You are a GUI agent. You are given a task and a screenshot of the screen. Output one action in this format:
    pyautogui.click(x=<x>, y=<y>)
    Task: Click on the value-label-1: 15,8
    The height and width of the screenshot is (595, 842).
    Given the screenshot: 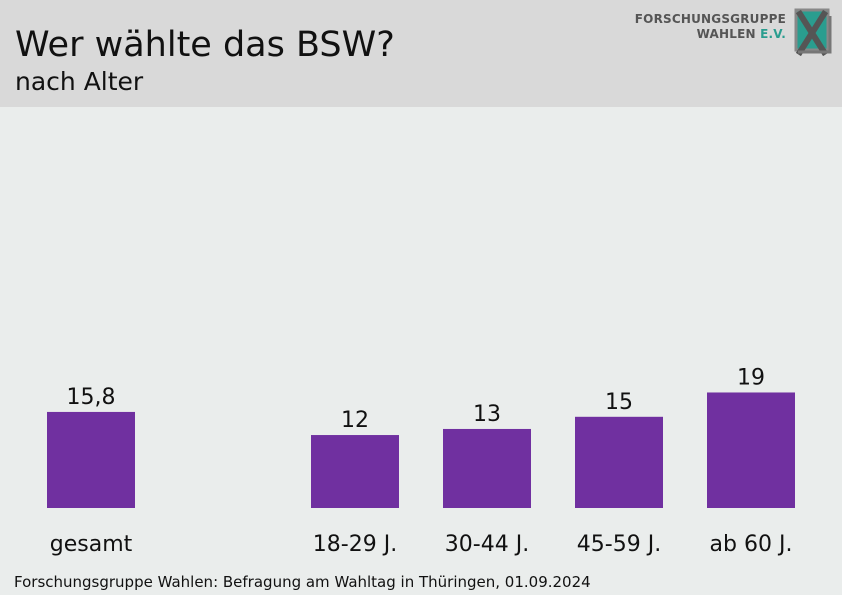 What is the action you would take?
    pyautogui.click(x=91, y=397)
    